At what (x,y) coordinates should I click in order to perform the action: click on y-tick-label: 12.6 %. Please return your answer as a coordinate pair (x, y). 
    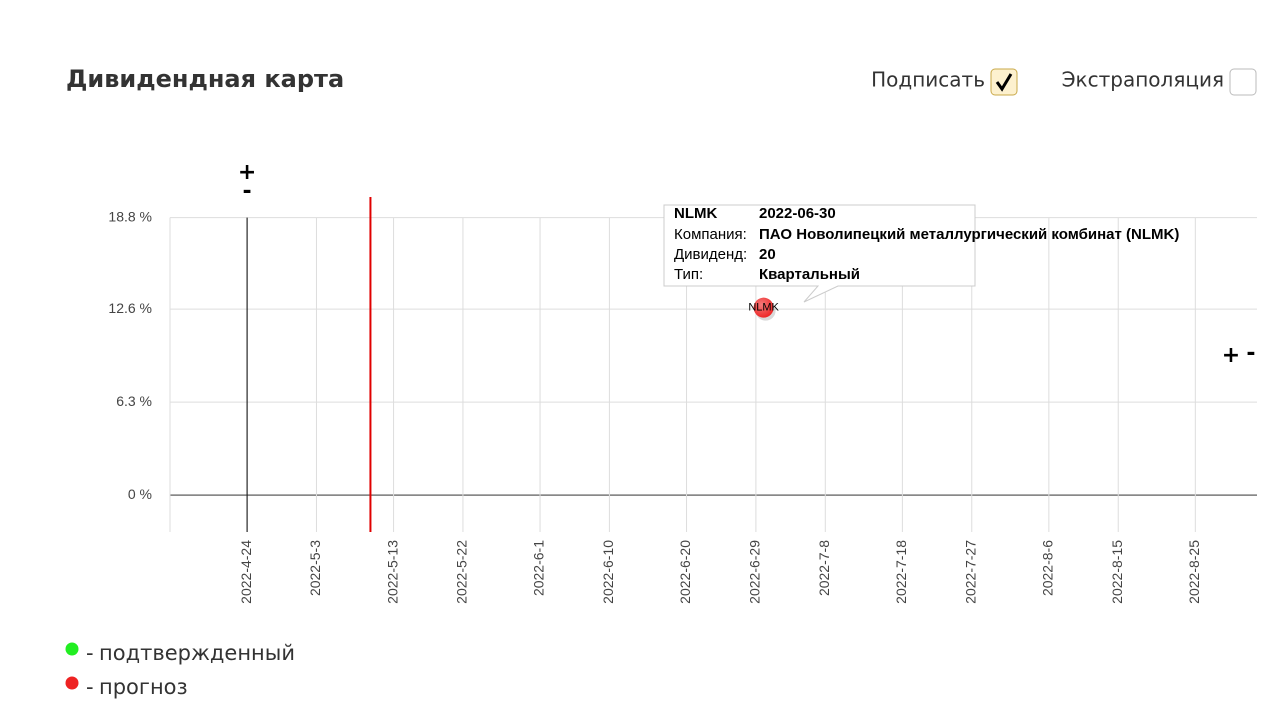
    Looking at the image, I should click on (130, 308).